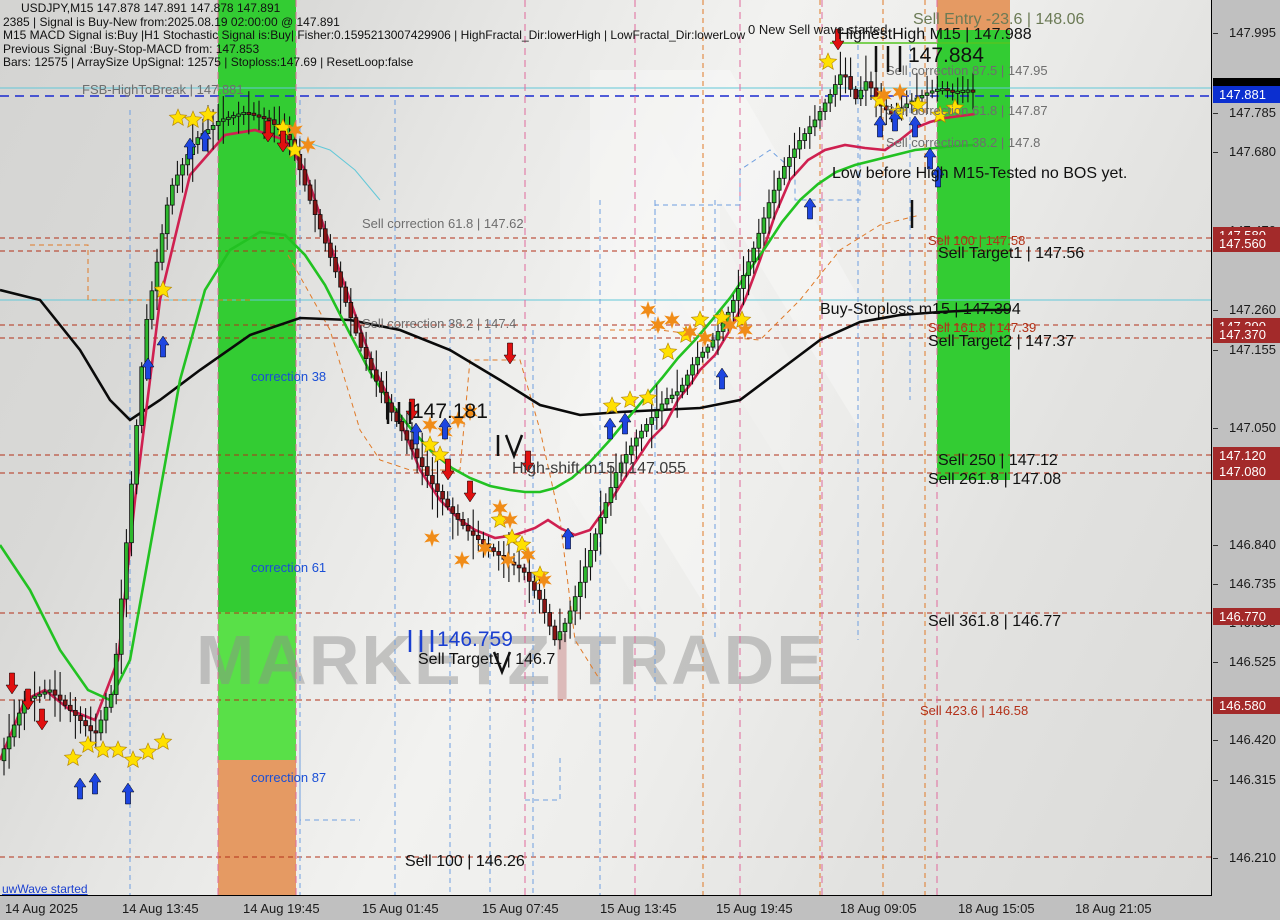  I want to click on label-sell-100-14758: Sell 100 | 147.58, so click(977, 240).